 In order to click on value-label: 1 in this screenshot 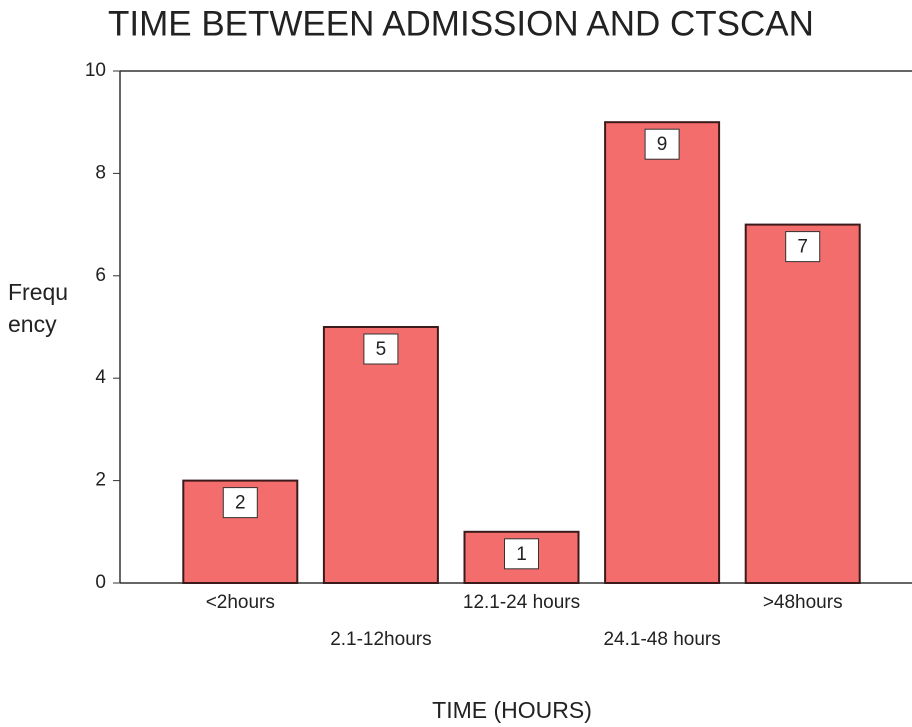, I will do `click(521, 554)`.